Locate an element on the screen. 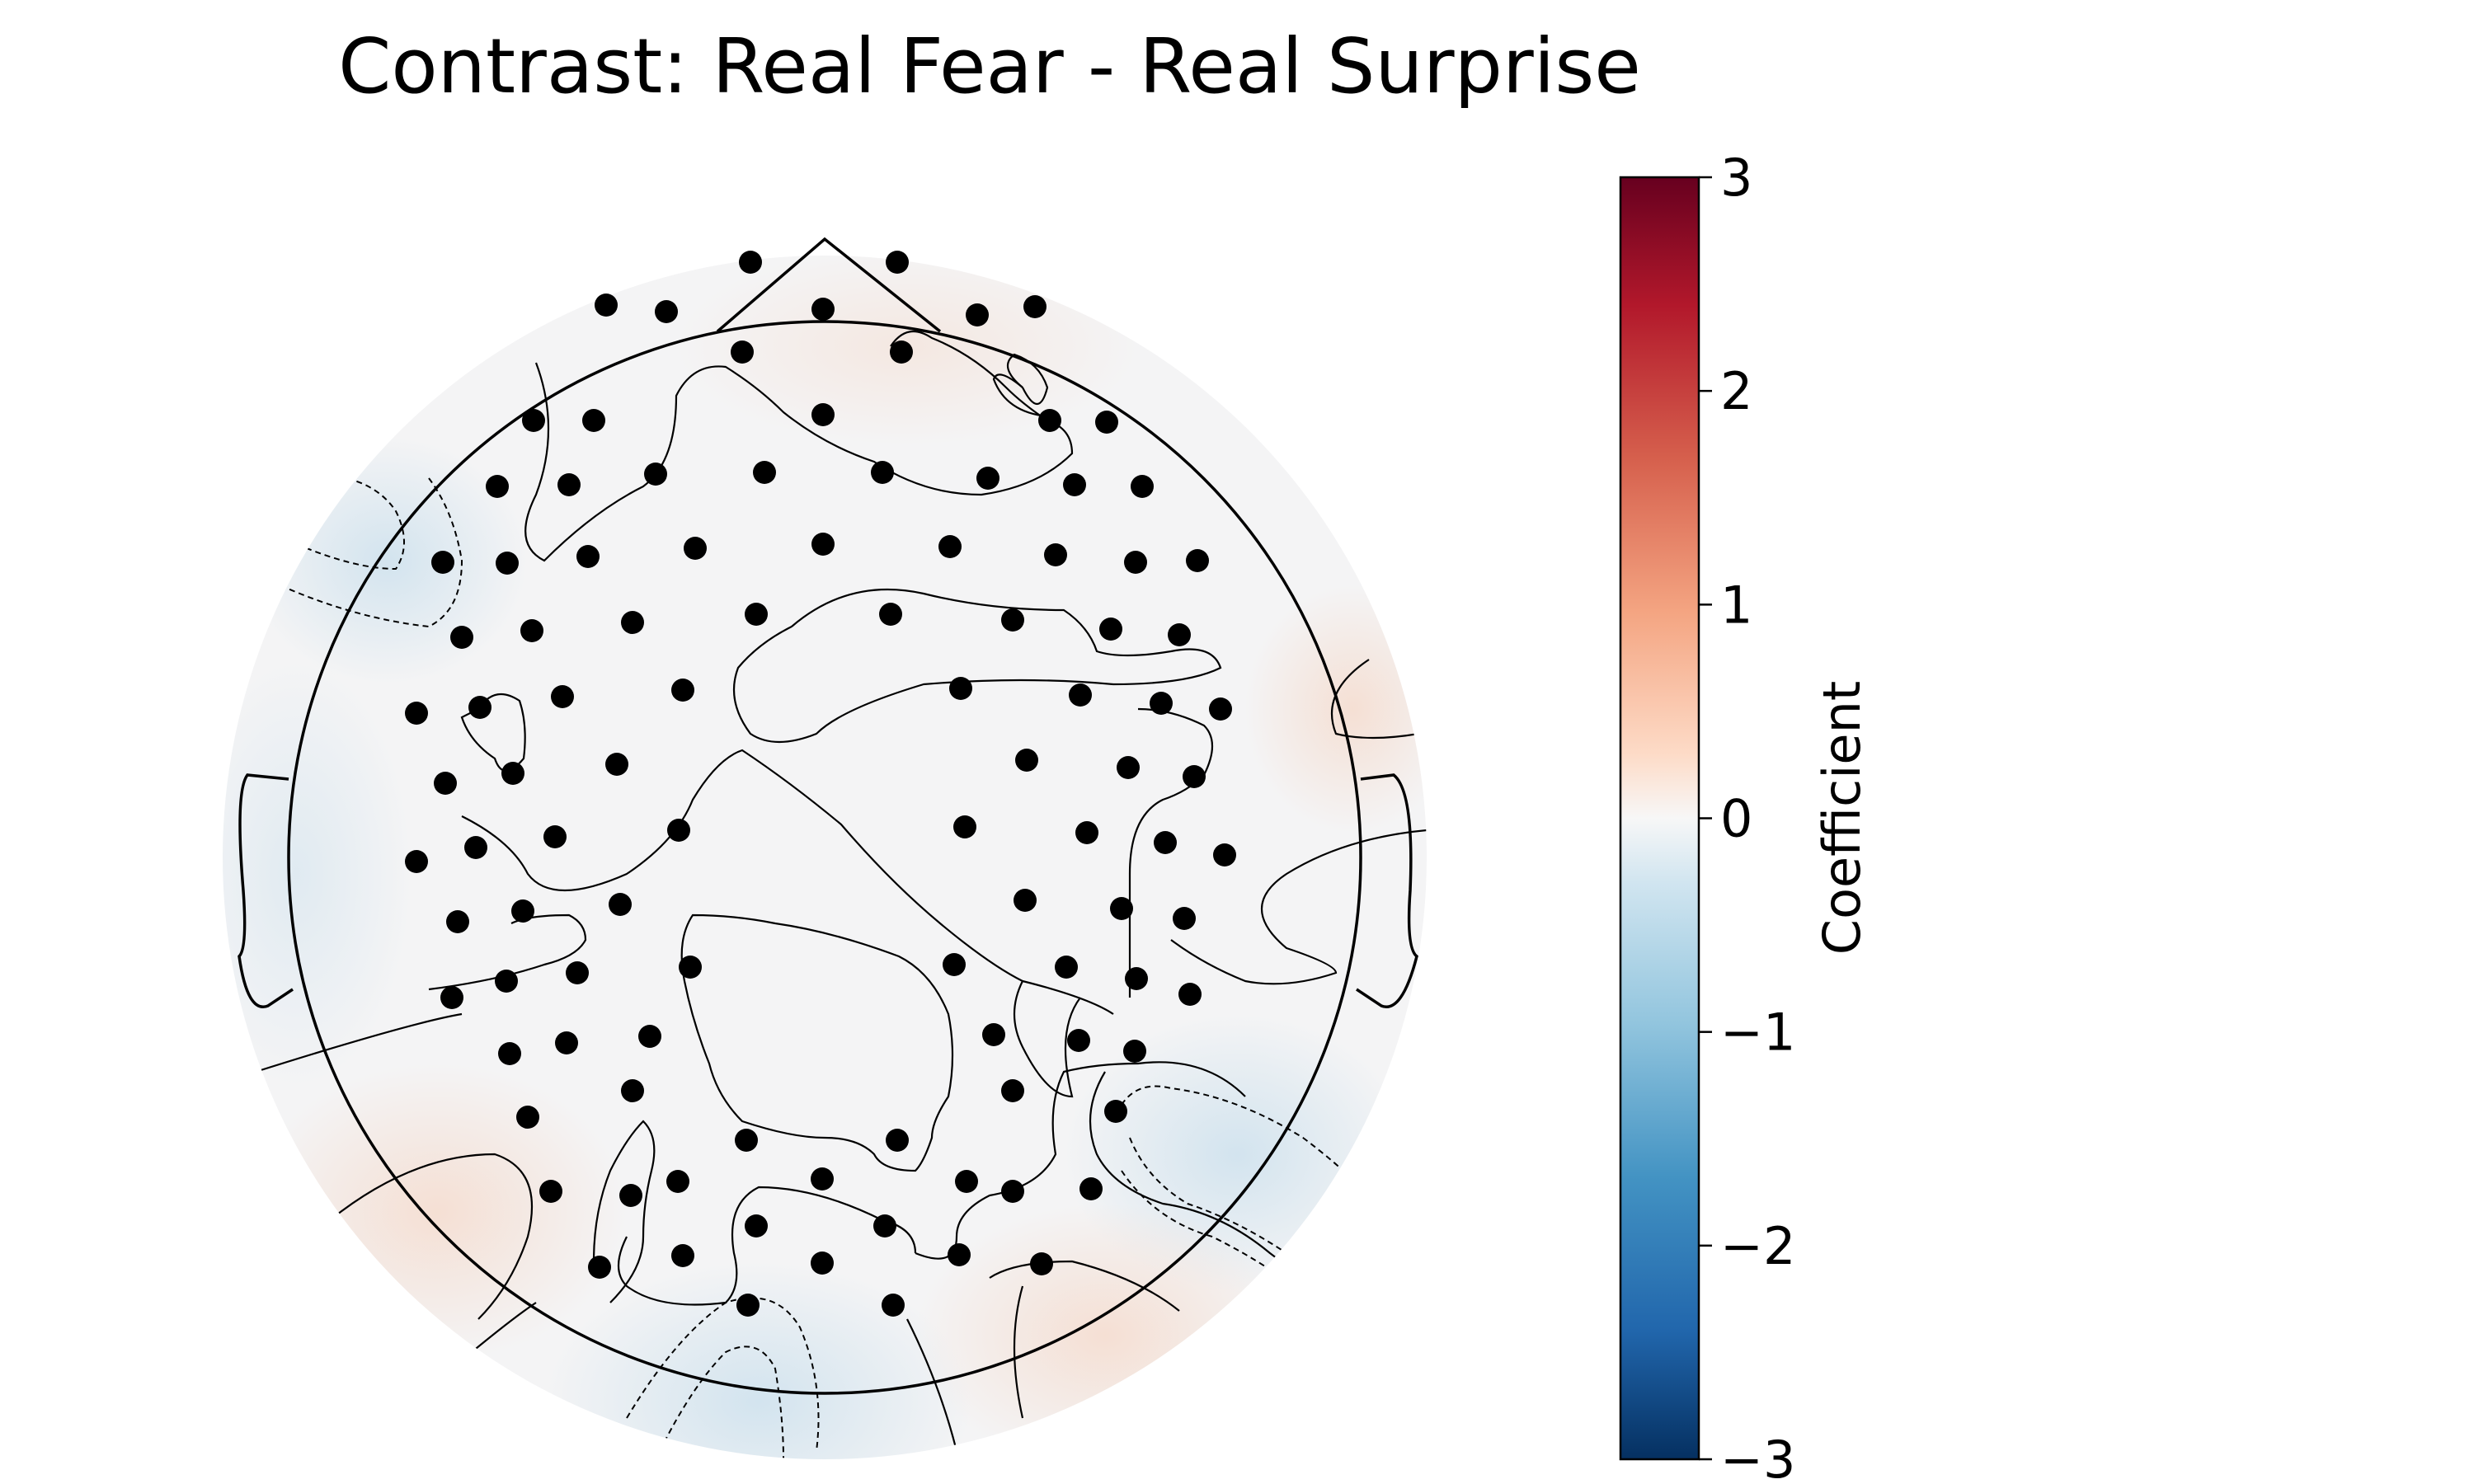  colorbar-tick-label: −2 is located at coordinates (1757, 1246).